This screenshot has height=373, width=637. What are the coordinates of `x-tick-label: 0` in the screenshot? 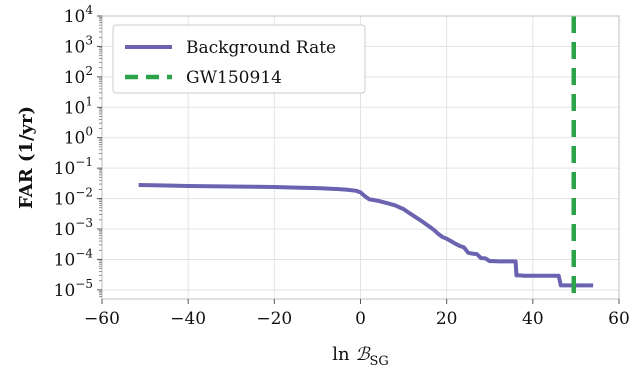 It's located at (360, 319).